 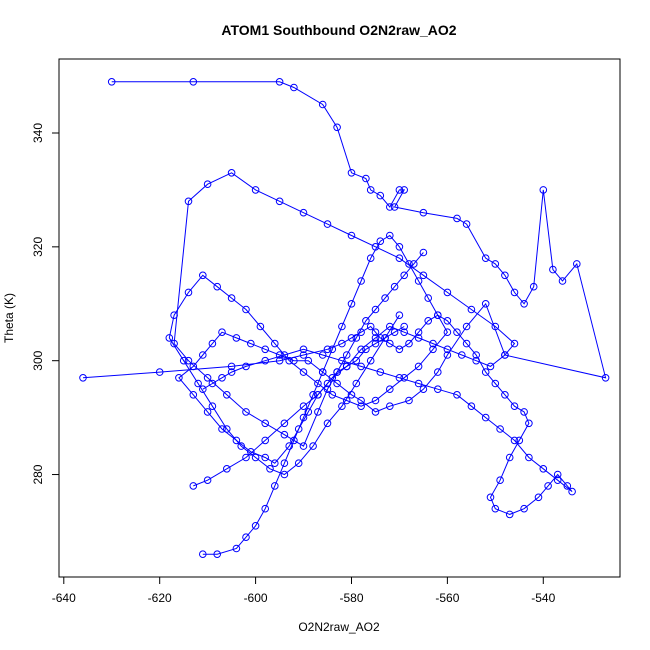 What do you see at coordinates (160, 598) in the screenshot?
I see `x-tick-label: -620` at bounding box center [160, 598].